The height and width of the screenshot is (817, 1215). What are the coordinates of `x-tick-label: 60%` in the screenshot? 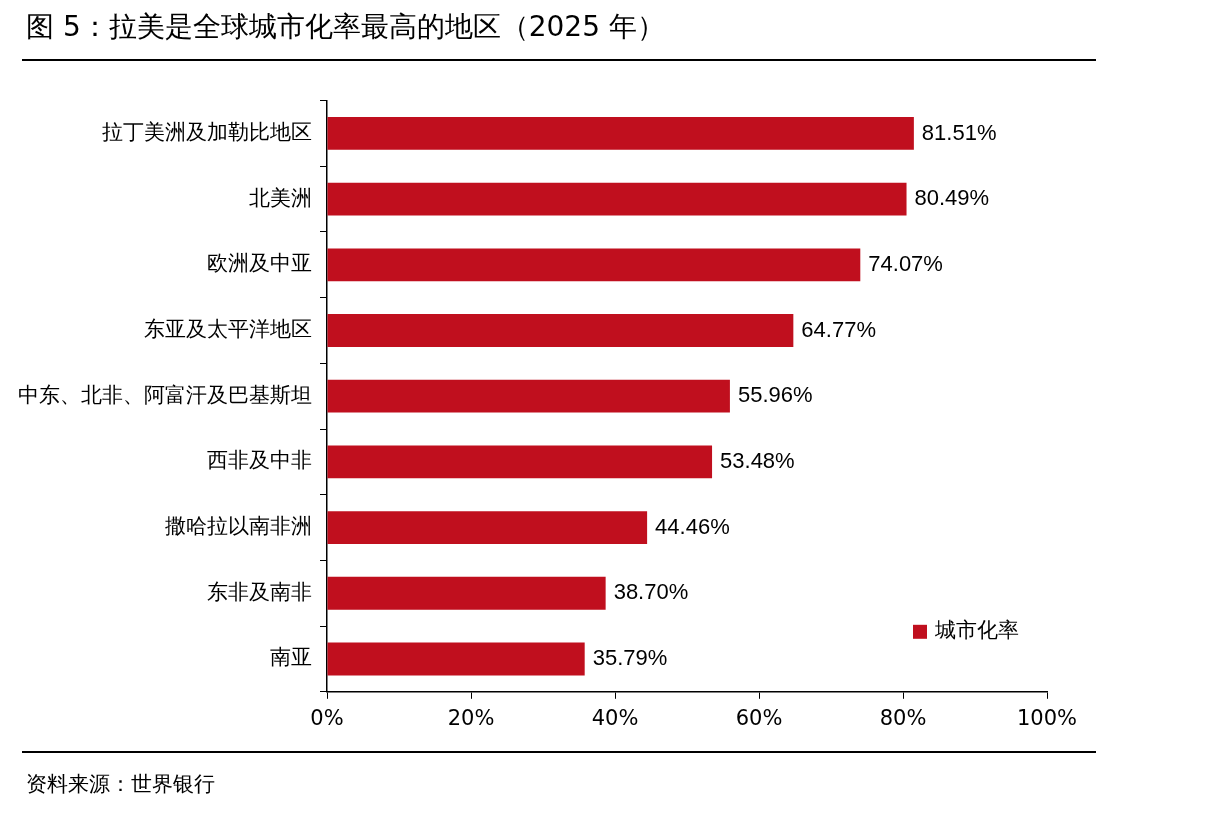 It's located at (759, 717).